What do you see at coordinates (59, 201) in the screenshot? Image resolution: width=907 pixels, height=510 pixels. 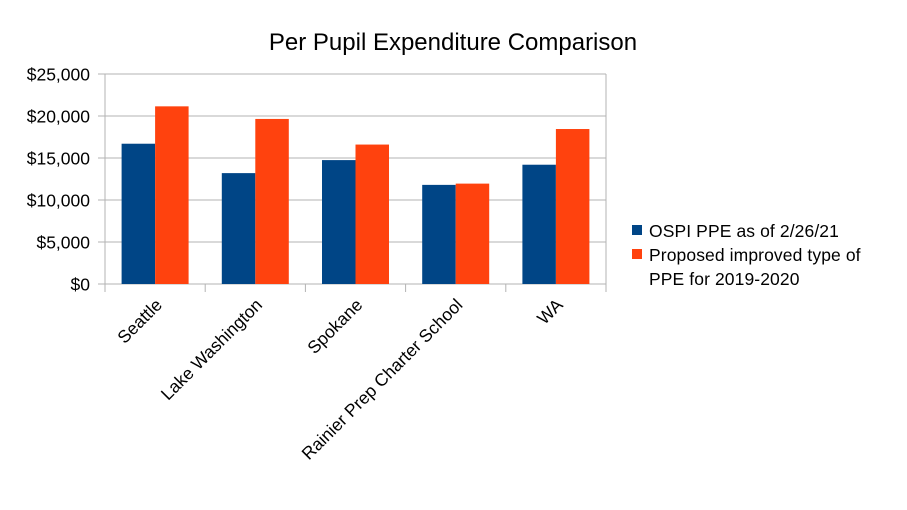 I see `y-tick-label: $10,000` at bounding box center [59, 201].